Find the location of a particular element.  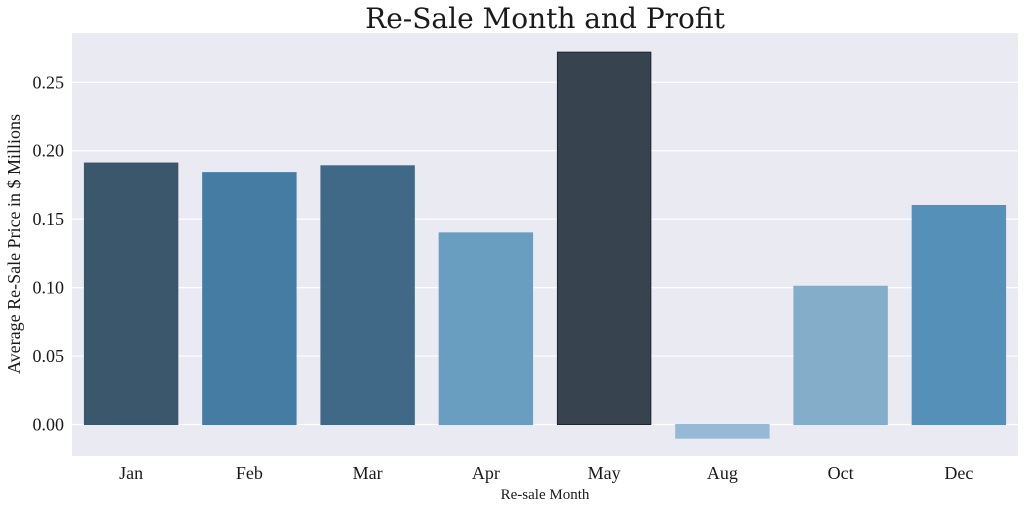

bar-dec is located at coordinates (959, 315).